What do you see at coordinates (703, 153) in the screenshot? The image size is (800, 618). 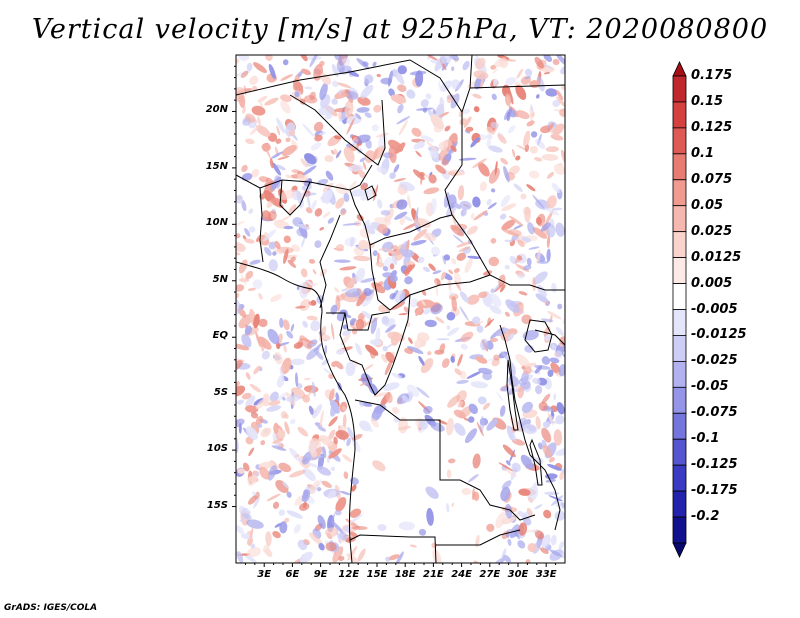 I see `colorbar-label: 0.1` at bounding box center [703, 153].